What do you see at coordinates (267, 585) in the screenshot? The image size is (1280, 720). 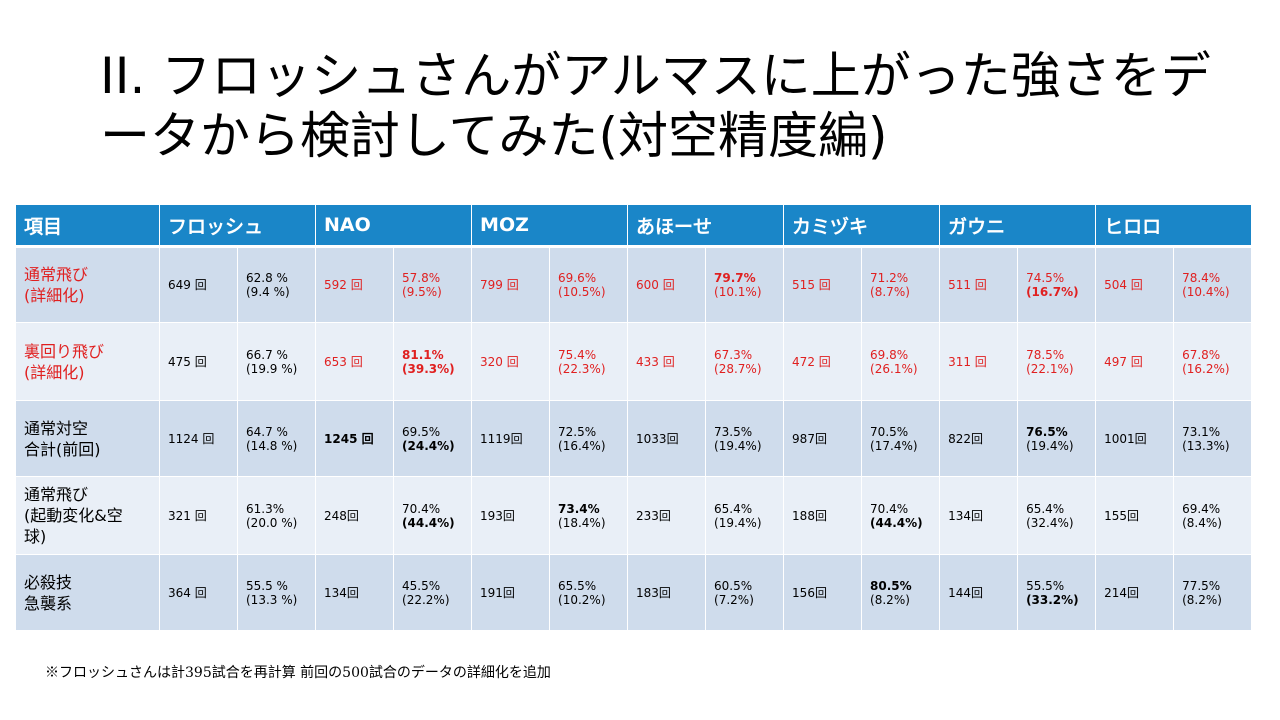 I see `pct-main: 55.5 %` at bounding box center [267, 585].